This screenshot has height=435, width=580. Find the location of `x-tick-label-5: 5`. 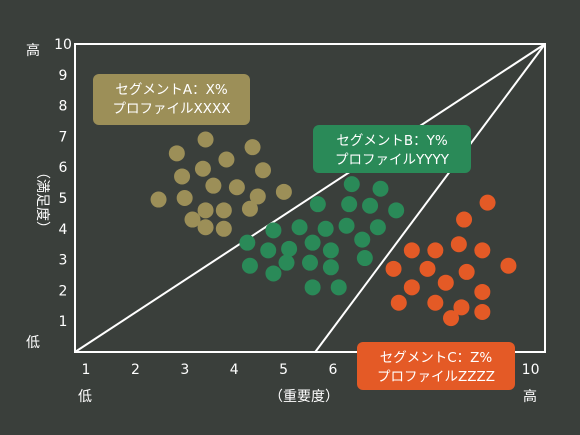

x-tick-label-5: 5 is located at coordinates (283, 370).